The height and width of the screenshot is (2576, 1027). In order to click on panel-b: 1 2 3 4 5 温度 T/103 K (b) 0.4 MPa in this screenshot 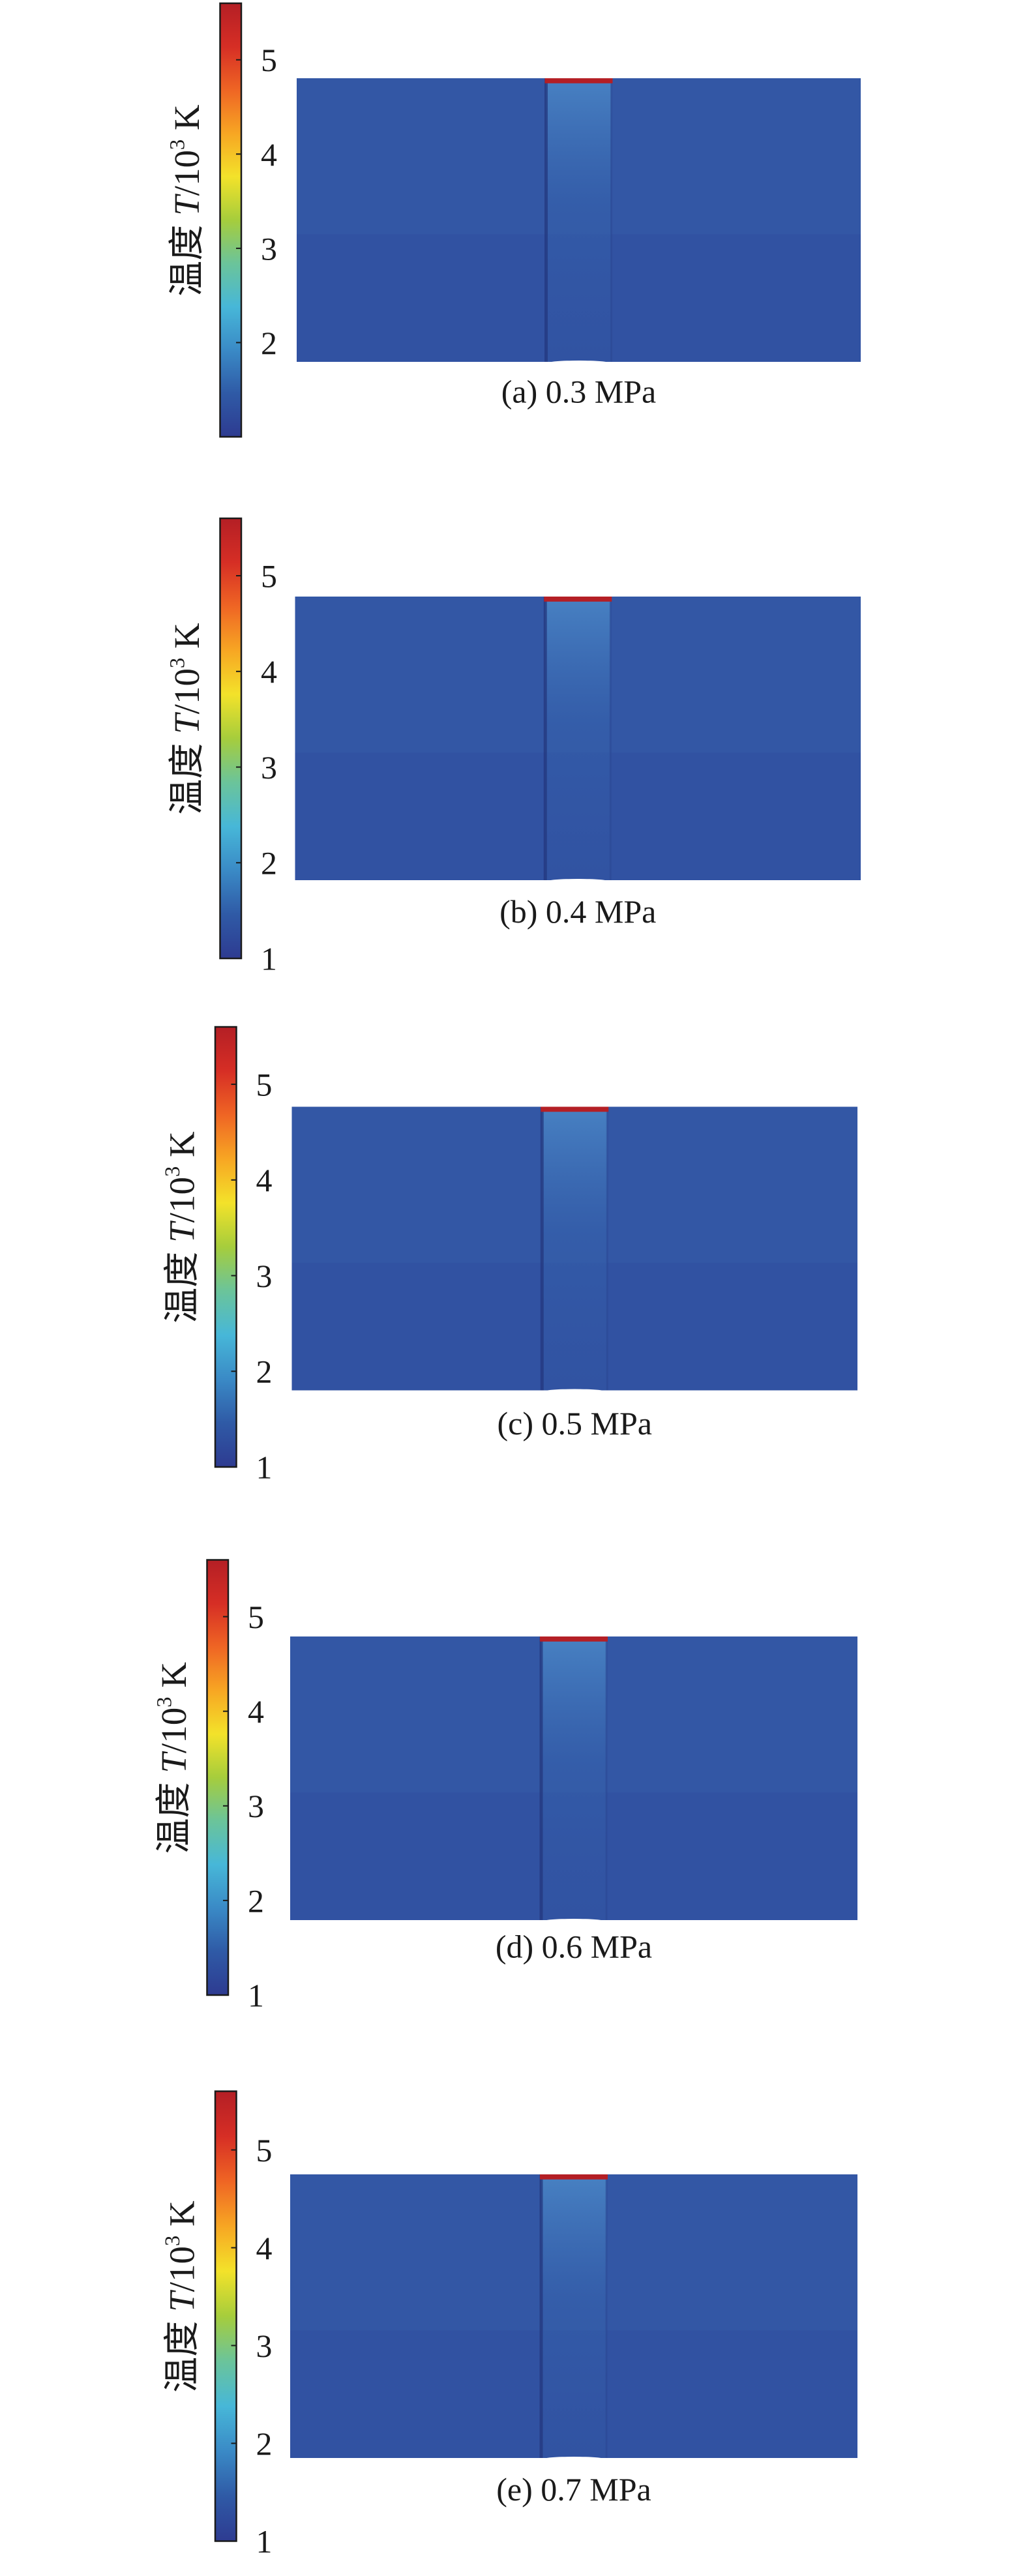, I will do `click(513, 747)`.